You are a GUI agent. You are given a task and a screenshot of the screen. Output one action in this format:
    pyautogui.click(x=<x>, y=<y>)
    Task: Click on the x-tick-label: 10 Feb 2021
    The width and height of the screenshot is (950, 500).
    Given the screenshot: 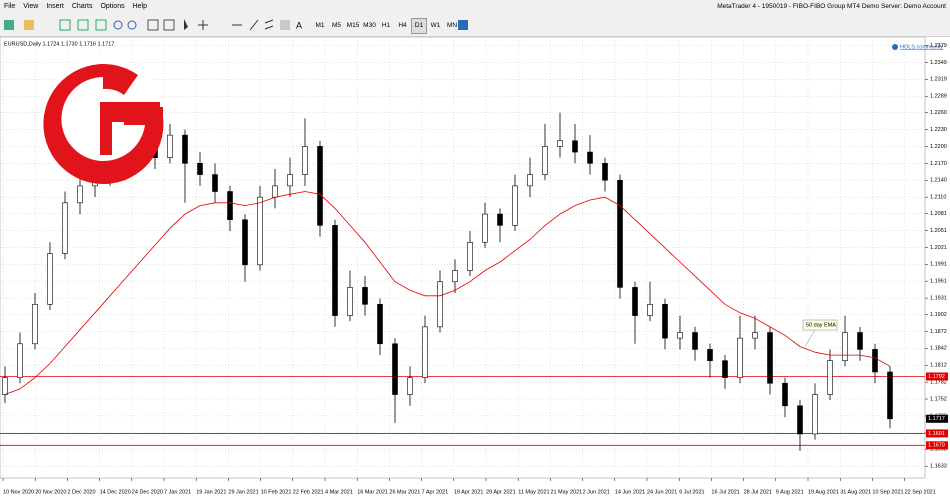 What is the action you would take?
    pyautogui.click(x=276, y=492)
    